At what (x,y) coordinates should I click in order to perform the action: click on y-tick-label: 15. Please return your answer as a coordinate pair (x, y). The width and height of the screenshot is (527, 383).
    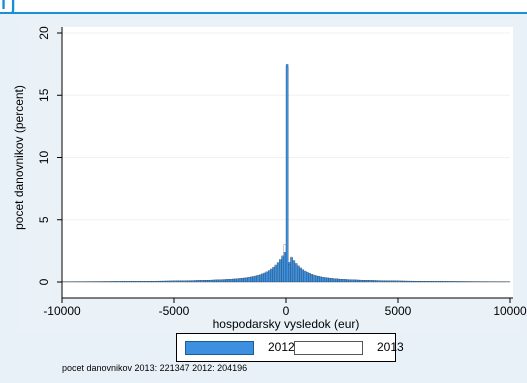
    Looking at the image, I should click on (44, 95).